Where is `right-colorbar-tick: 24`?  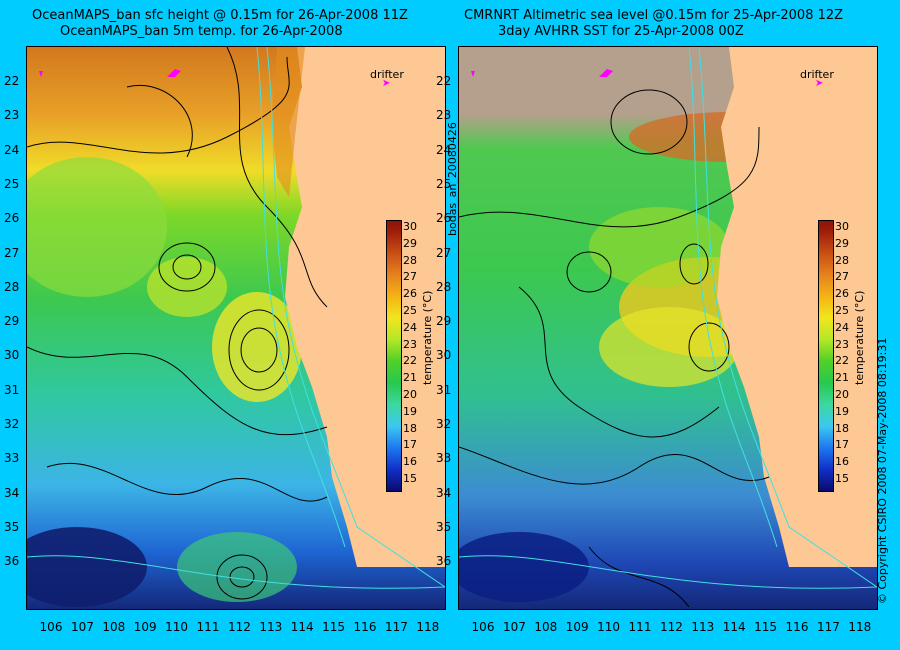
right-colorbar-tick: 24 is located at coordinates (842, 327).